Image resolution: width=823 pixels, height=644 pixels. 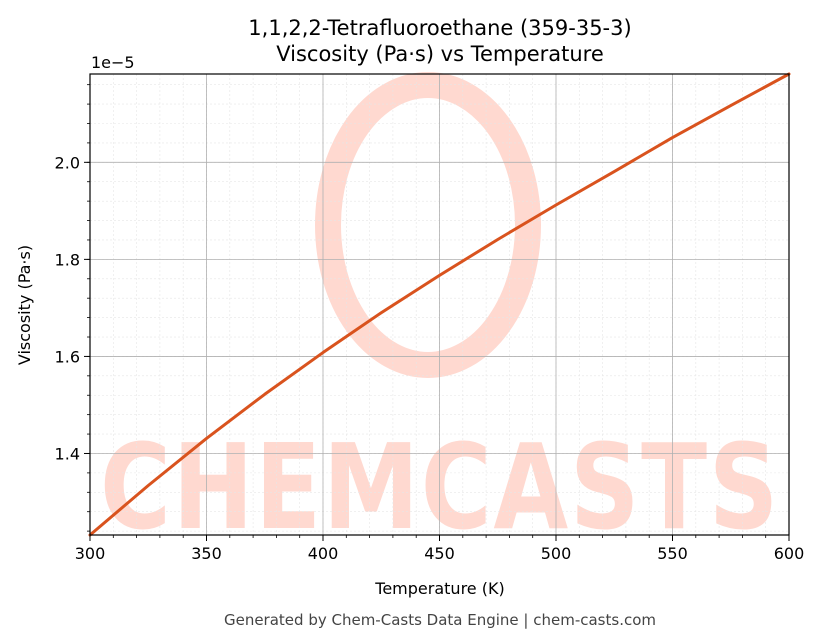 What do you see at coordinates (439, 588) in the screenshot?
I see `x-axis-label: Temperature (K)` at bounding box center [439, 588].